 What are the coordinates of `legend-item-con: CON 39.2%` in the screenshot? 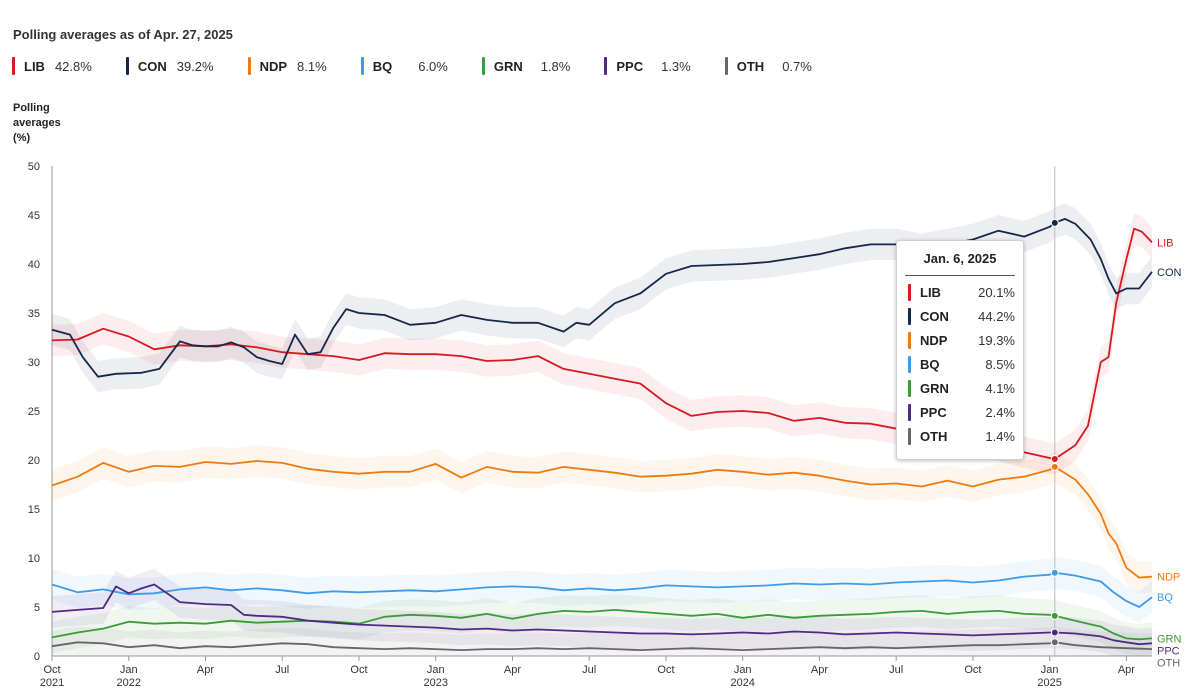 It's located at (169, 66).